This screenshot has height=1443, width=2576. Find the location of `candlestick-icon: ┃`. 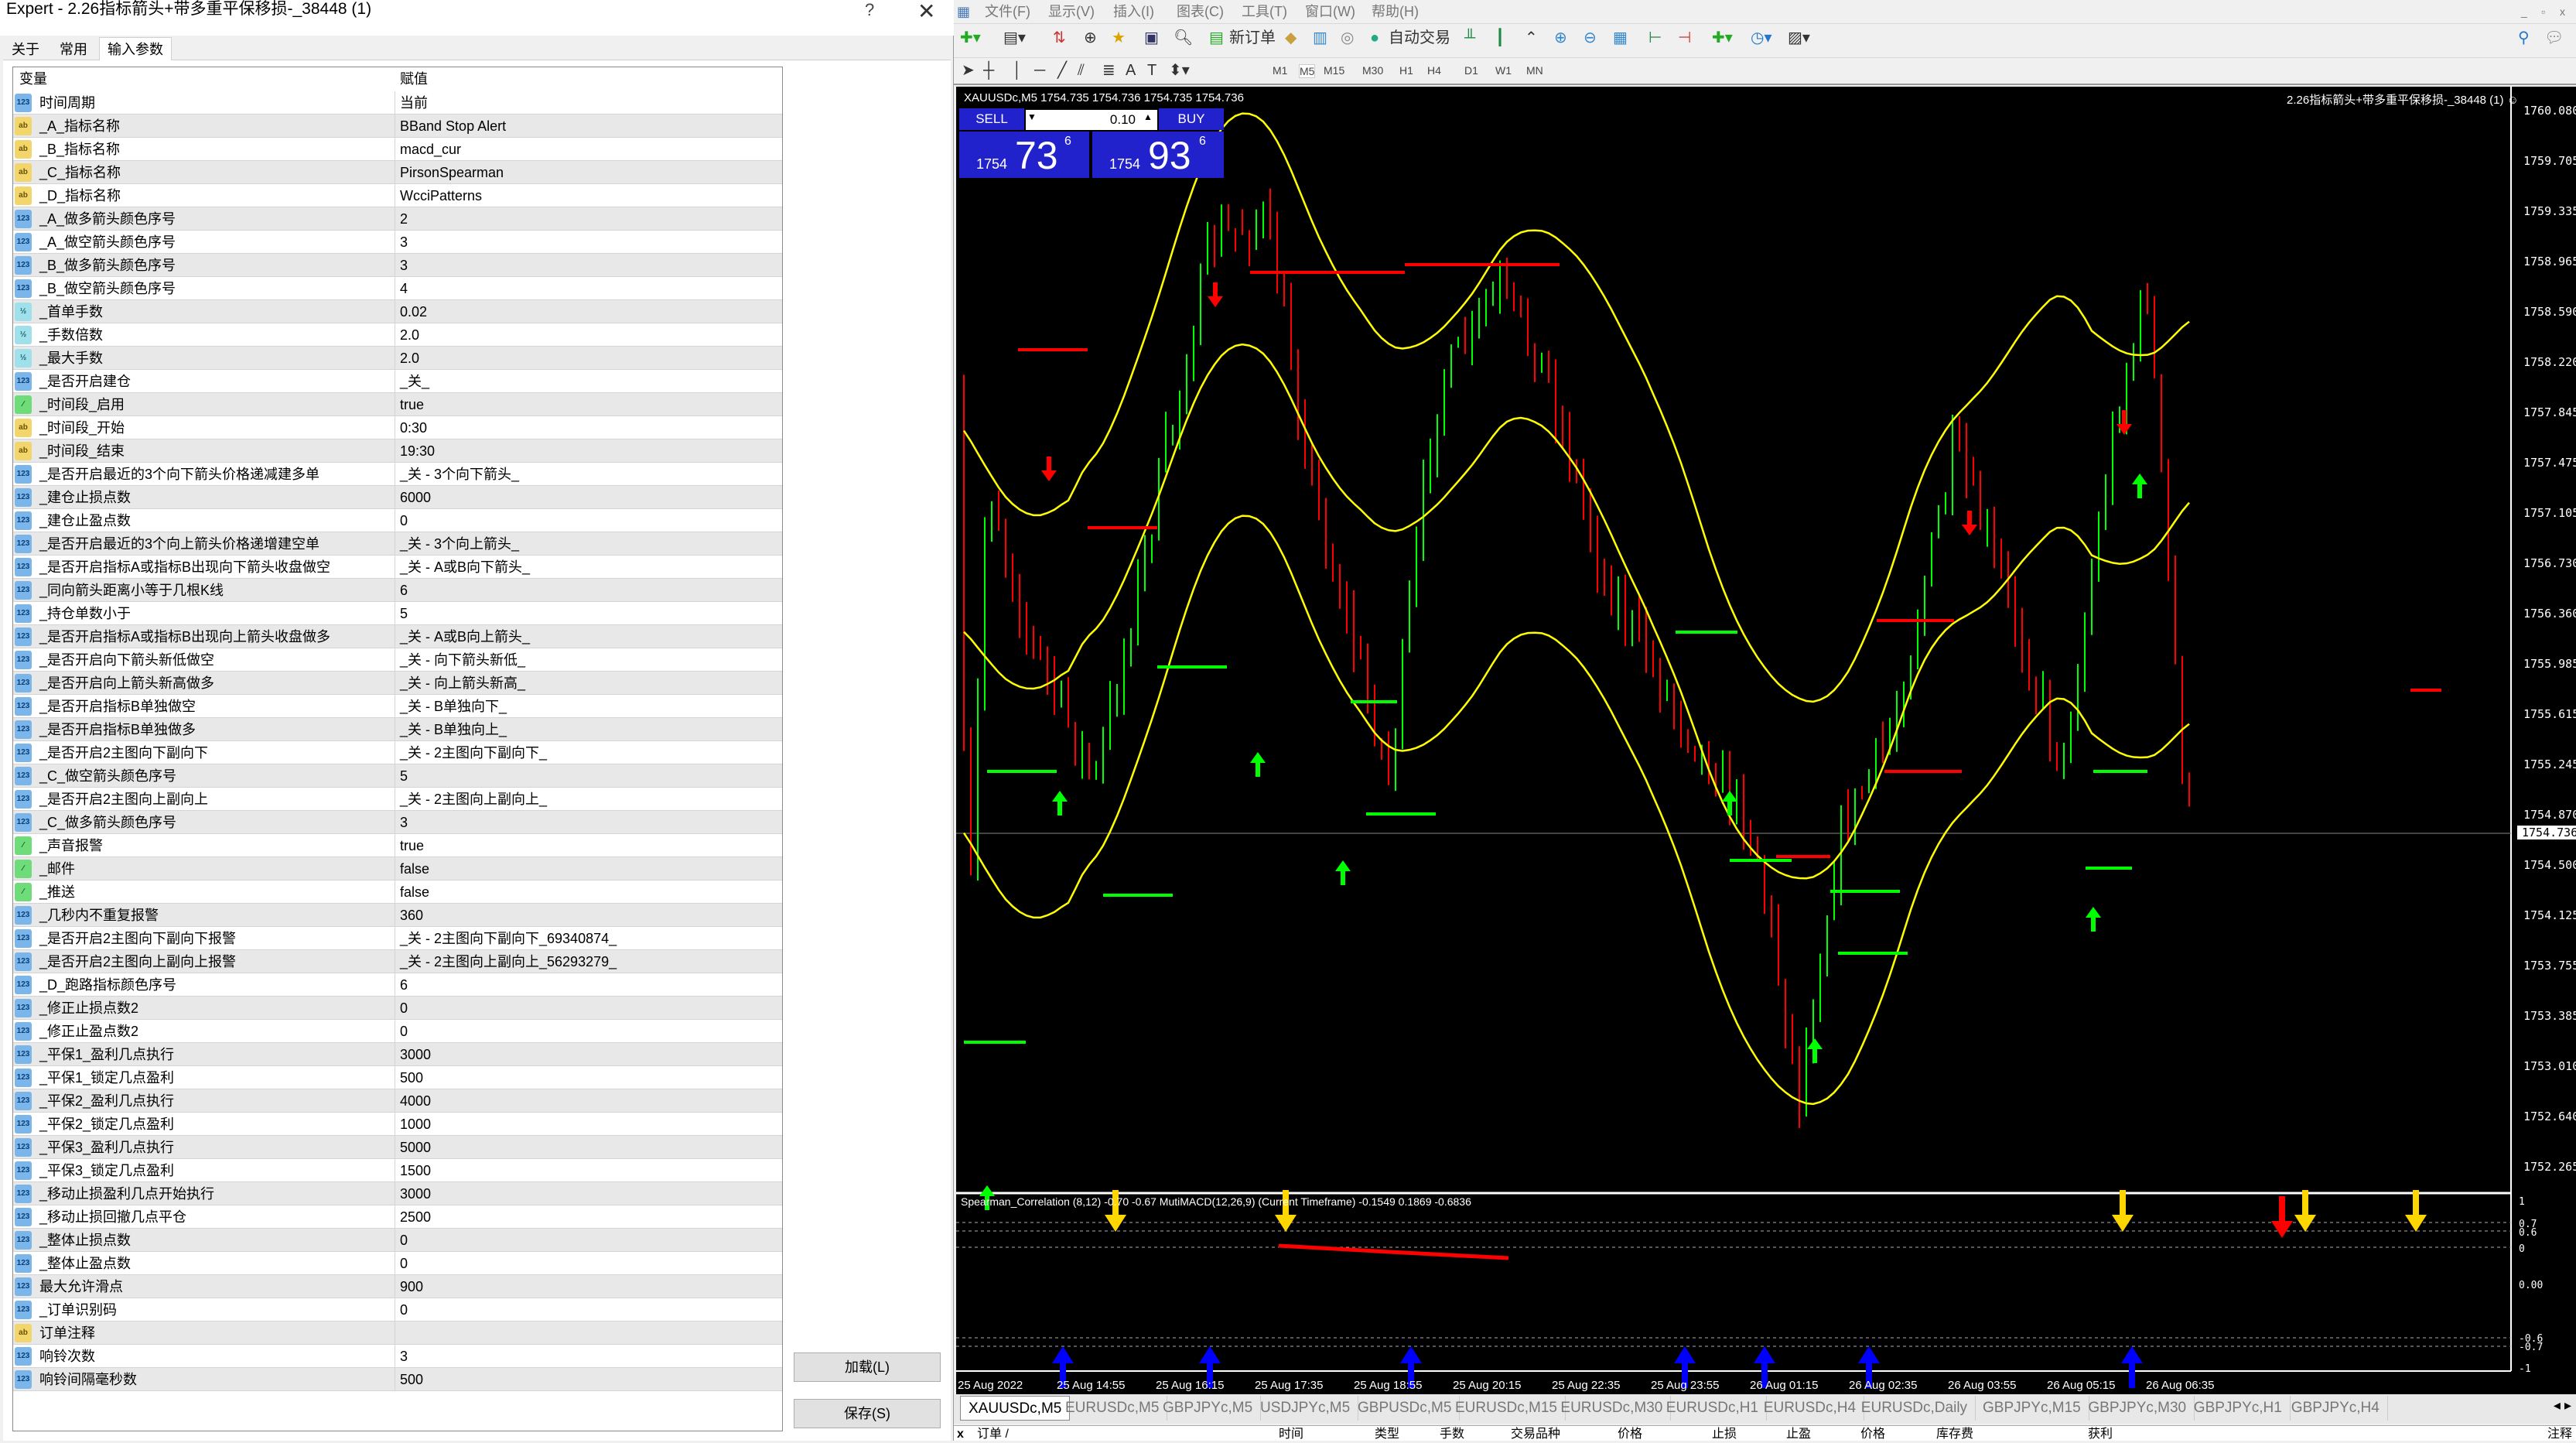

candlestick-icon: ┃ is located at coordinates (1500, 37).